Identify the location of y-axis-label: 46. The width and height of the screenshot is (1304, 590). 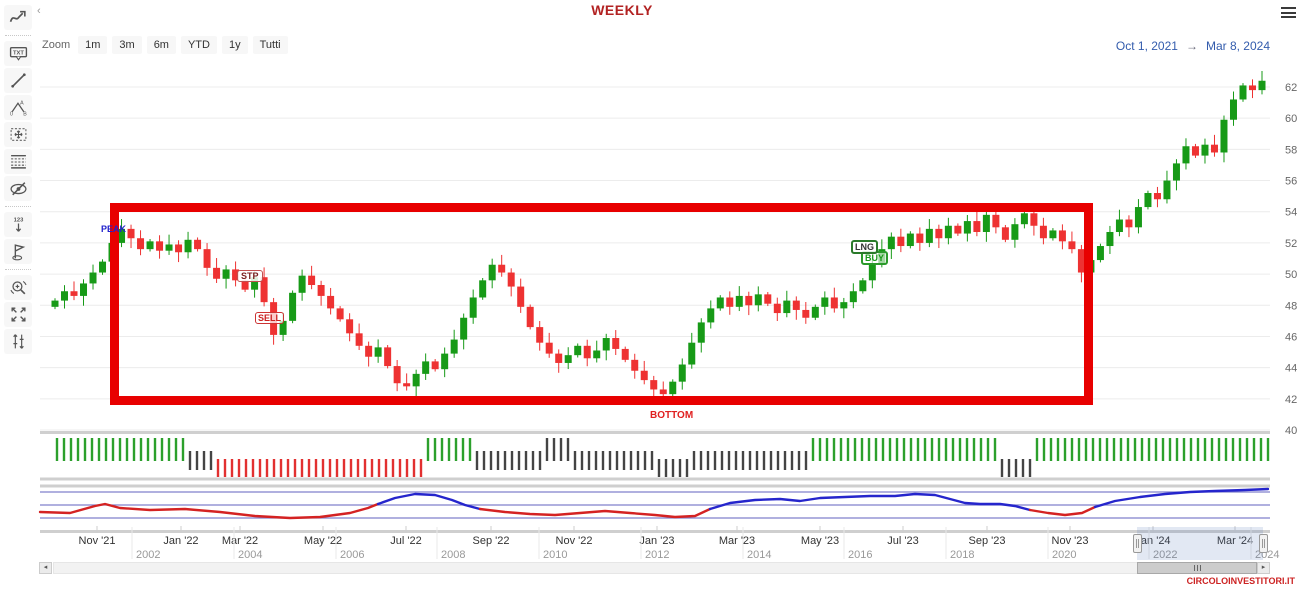
(1291, 337).